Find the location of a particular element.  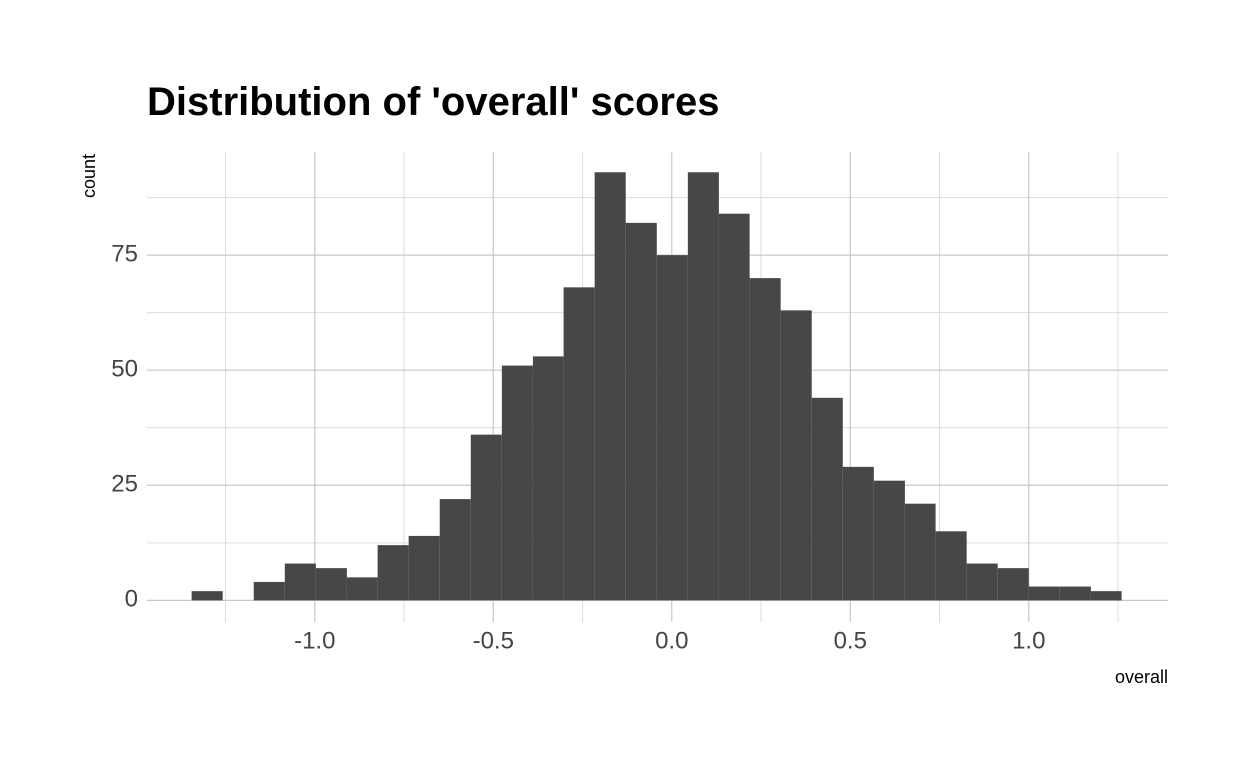

x-tick-label: -1.0 is located at coordinates (314, 640).